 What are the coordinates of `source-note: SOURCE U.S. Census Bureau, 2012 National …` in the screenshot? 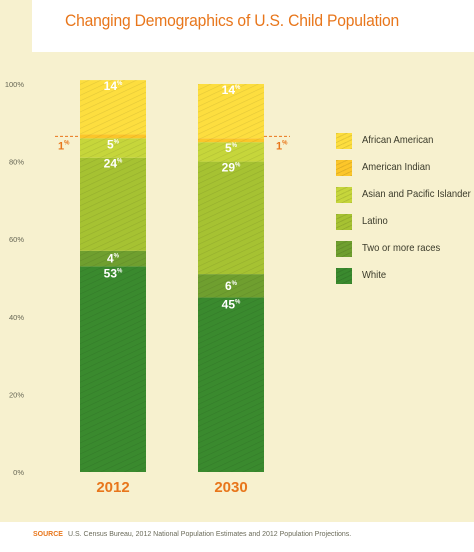 It's located at (192, 534).